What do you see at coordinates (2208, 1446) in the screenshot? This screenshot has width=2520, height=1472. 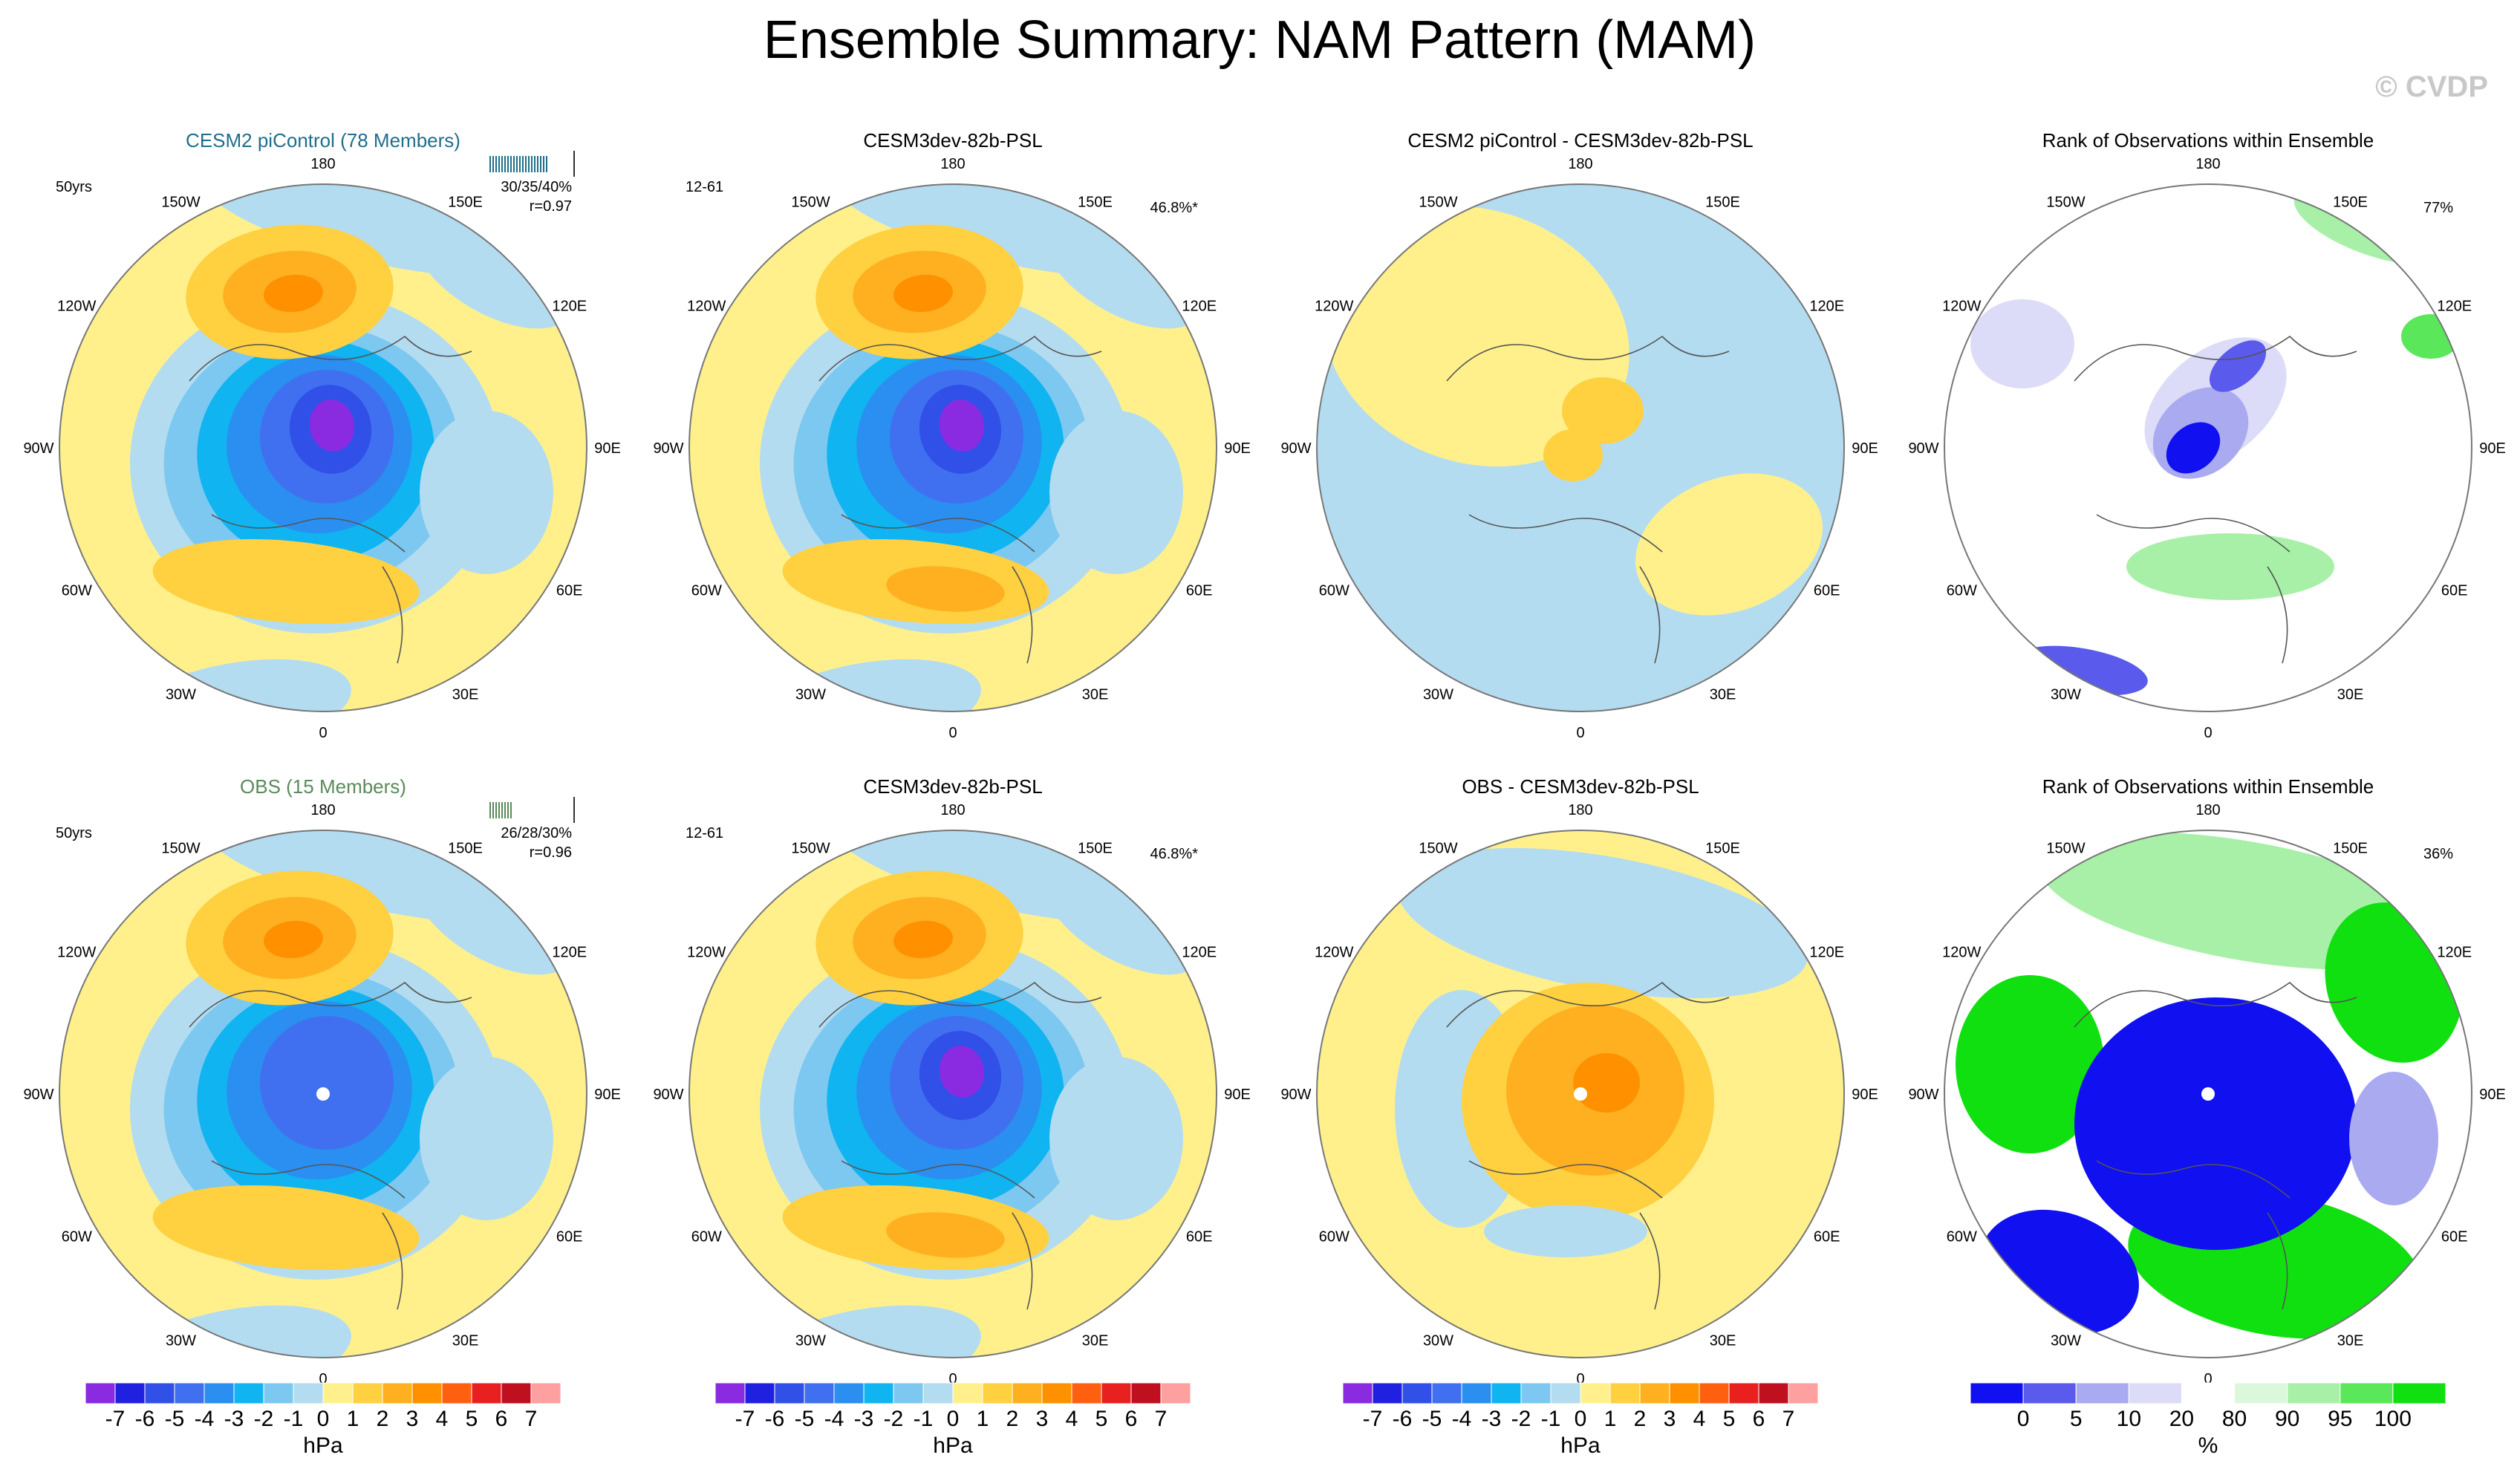 I see `colorbar-unit: %` at bounding box center [2208, 1446].